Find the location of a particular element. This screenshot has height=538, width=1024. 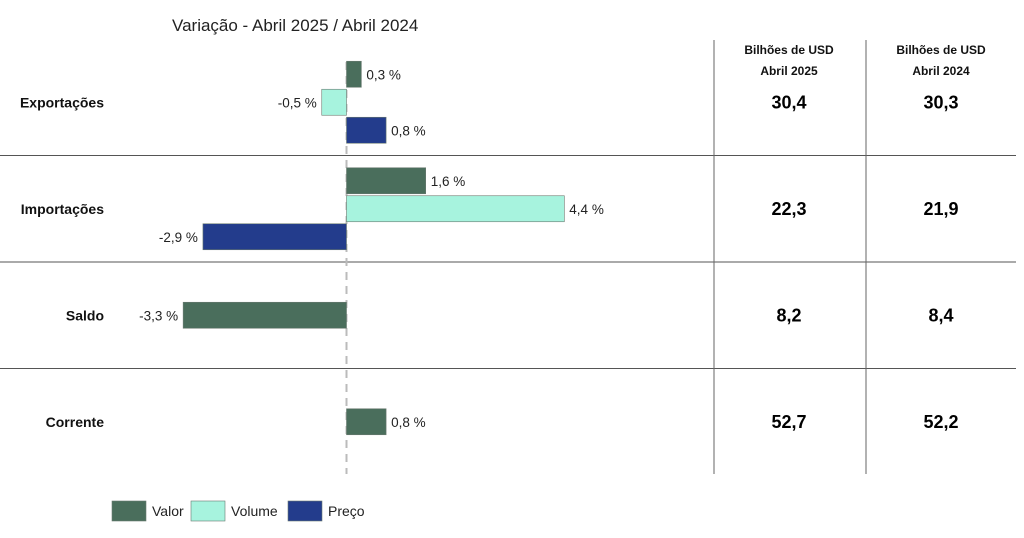

bar-preço-1 is located at coordinates (274, 237).